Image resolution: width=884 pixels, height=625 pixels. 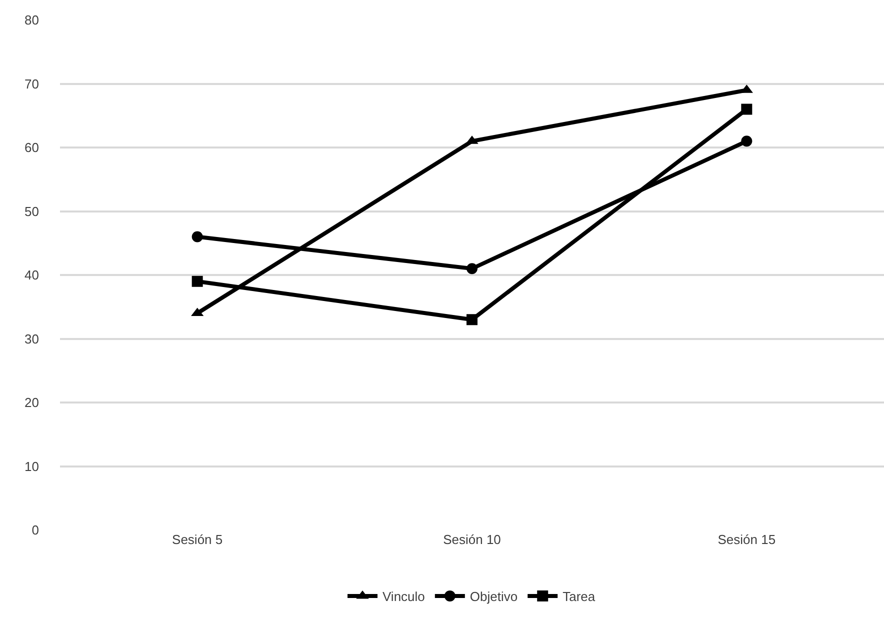 What do you see at coordinates (31, 211) in the screenshot?
I see `y-tick-label: 50` at bounding box center [31, 211].